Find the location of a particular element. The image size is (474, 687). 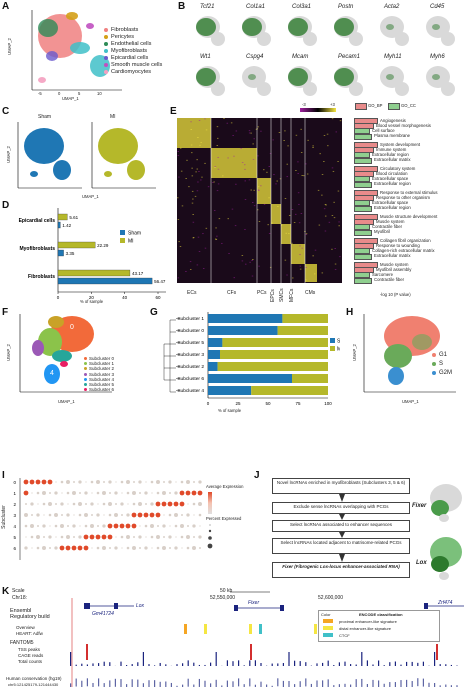

go-term: Collagen fibril organization is located at coordinates (405, 240).